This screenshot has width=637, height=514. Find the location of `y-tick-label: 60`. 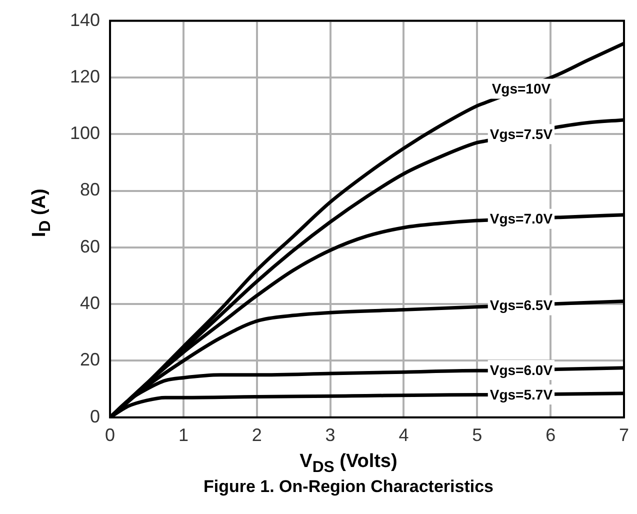

y-tick-label: 60 is located at coordinates (90, 246).